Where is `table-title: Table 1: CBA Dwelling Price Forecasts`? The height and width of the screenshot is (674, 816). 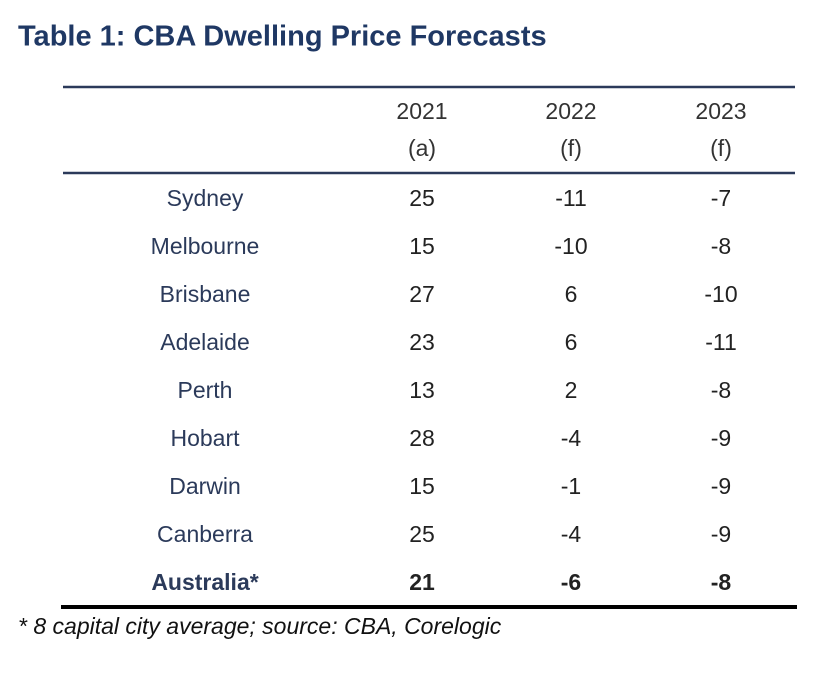 table-title: Table 1: CBA Dwelling Price Forecasts is located at coordinates (282, 37).